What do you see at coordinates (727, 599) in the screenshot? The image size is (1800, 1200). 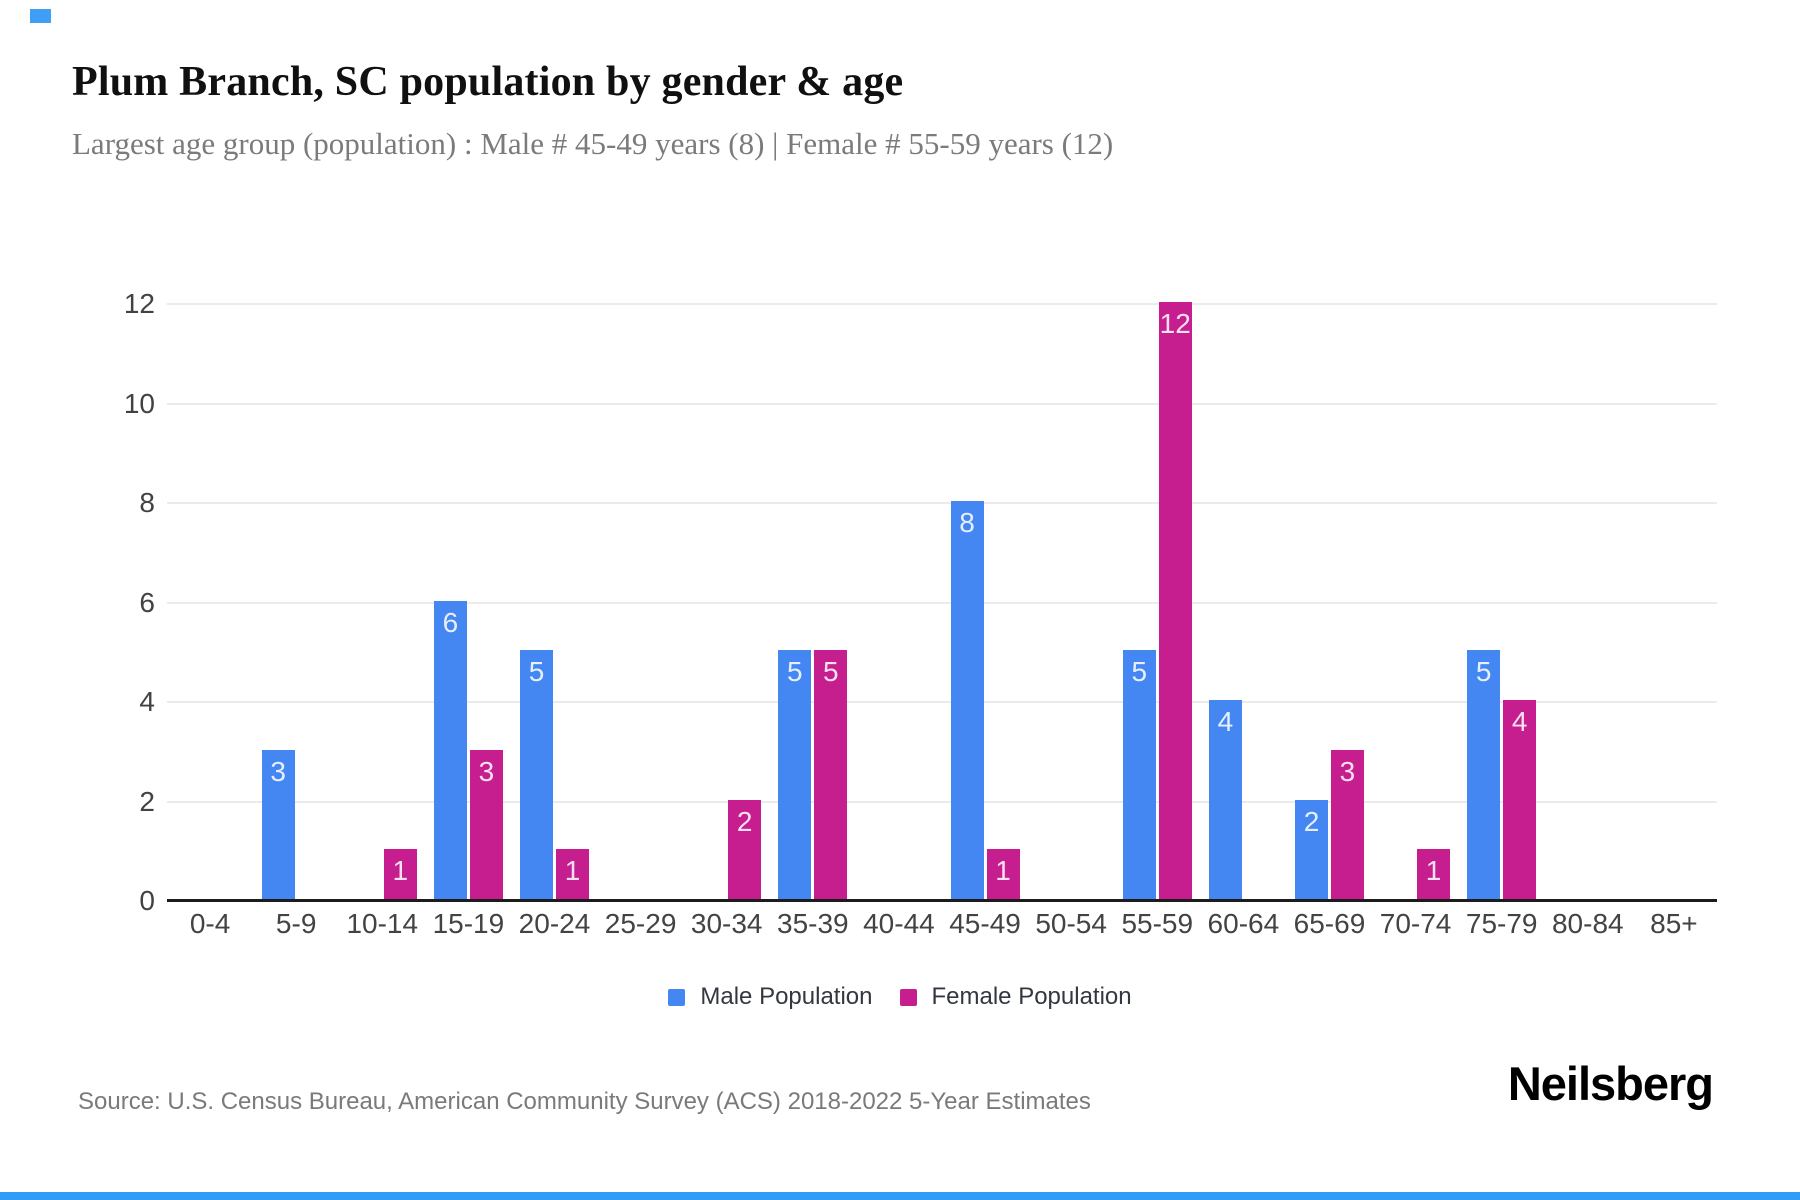 I see `category-slot-30-34: 2` at bounding box center [727, 599].